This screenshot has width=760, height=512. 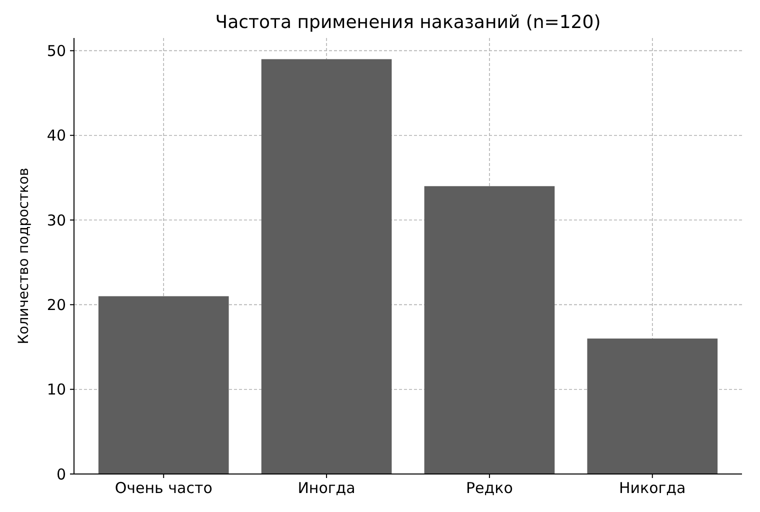 What do you see at coordinates (56, 135) in the screenshot?
I see `y-tick-label: 40` at bounding box center [56, 135].